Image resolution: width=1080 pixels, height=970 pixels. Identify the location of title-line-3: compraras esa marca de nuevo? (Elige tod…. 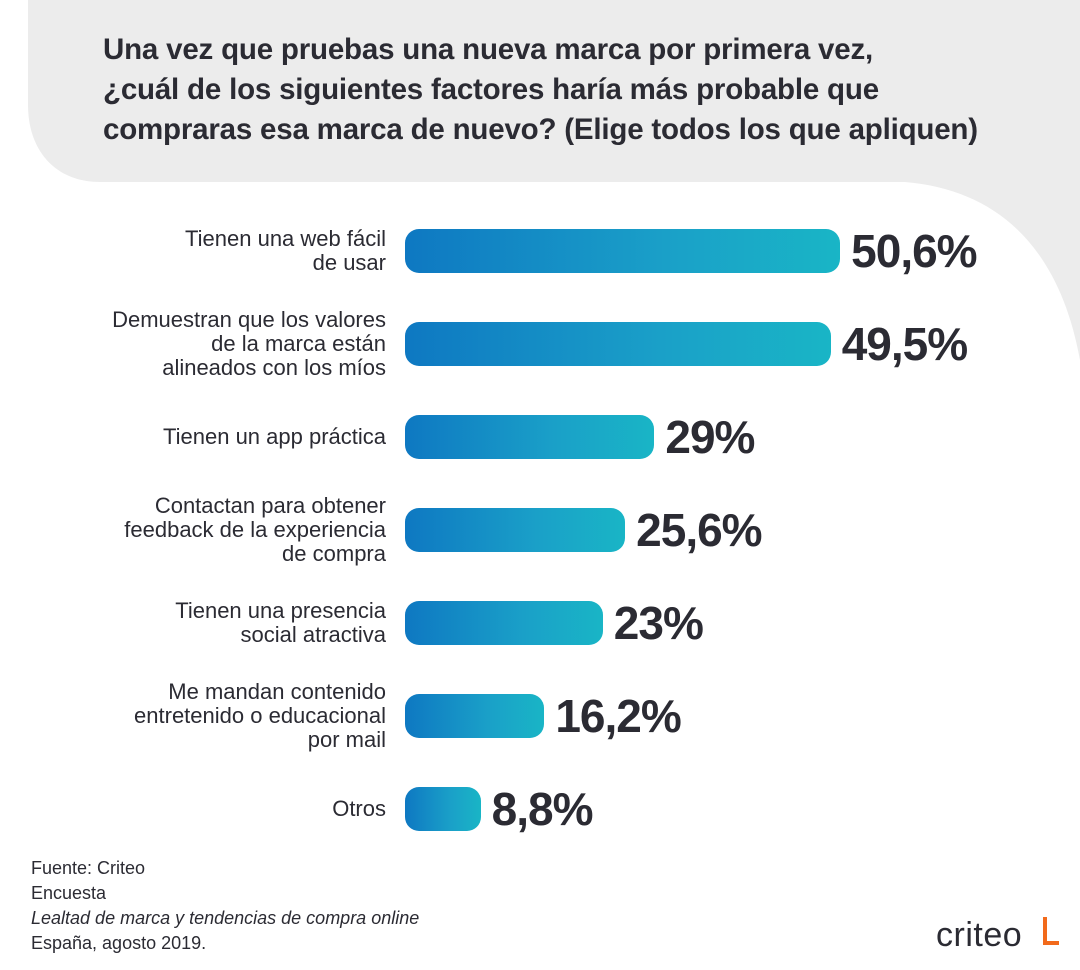
(540, 129).